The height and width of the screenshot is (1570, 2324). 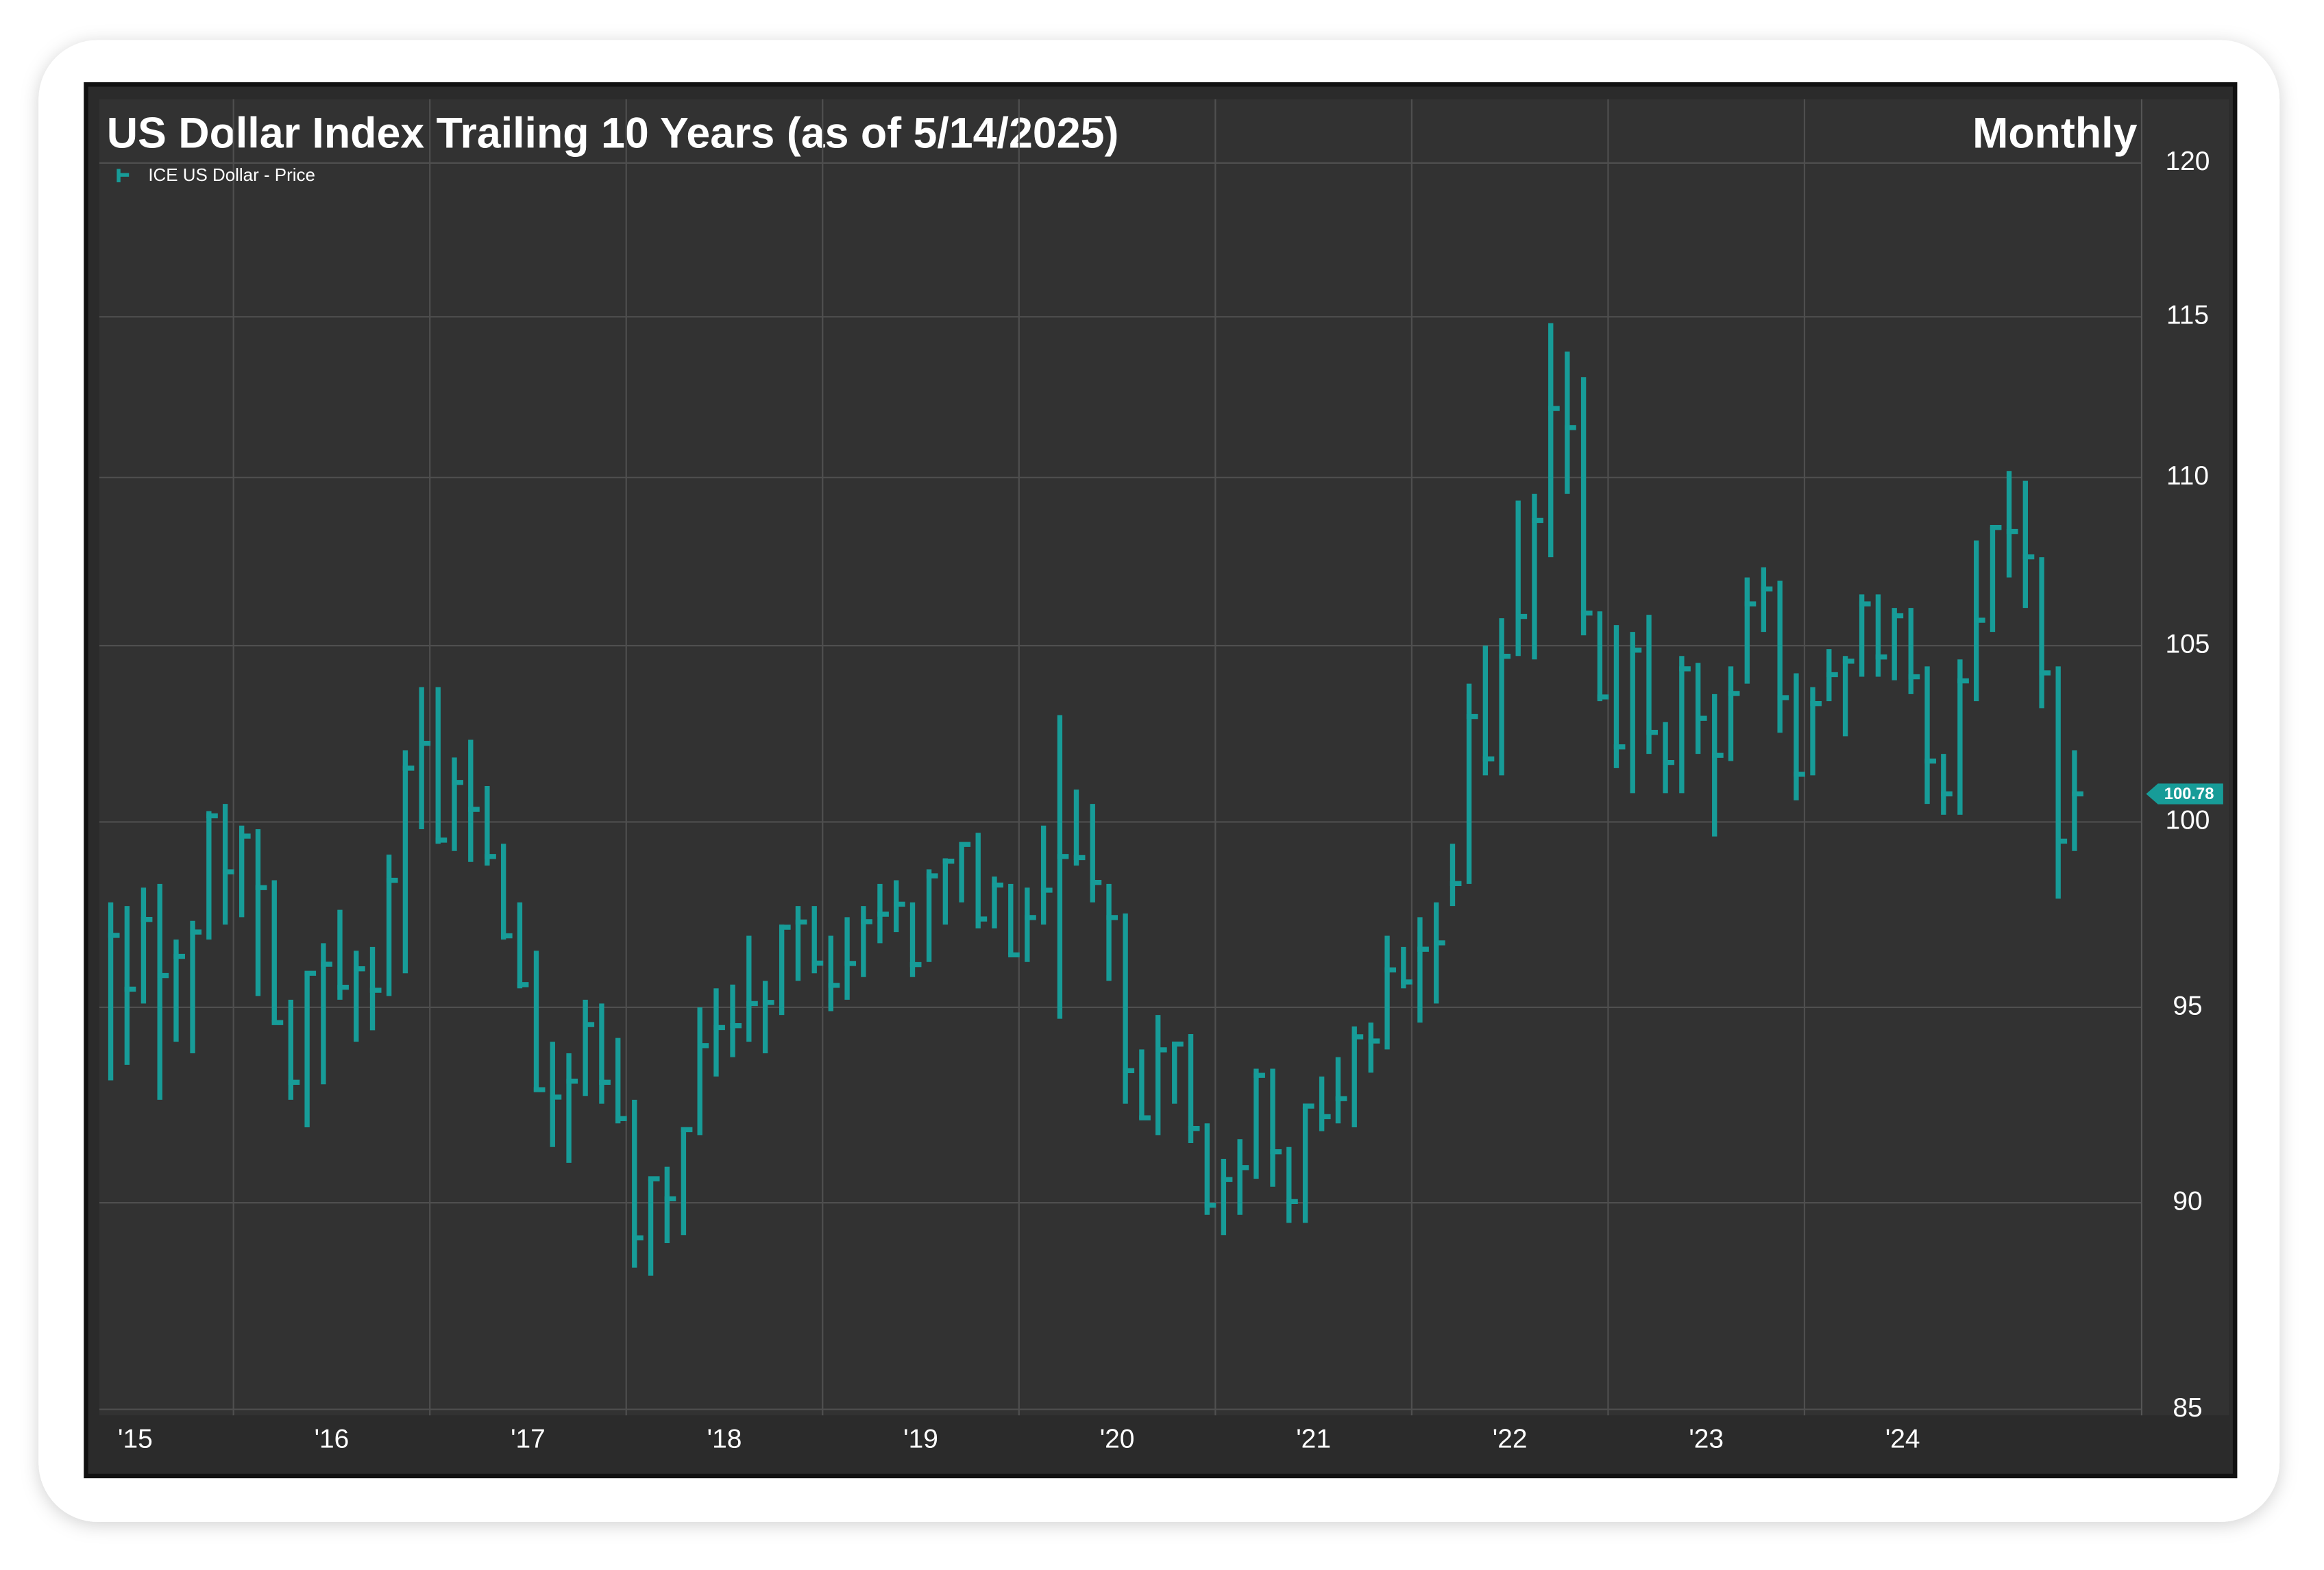 What do you see at coordinates (2189, 794) in the screenshot?
I see `last-price-label: 100.78` at bounding box center [2189, 794].